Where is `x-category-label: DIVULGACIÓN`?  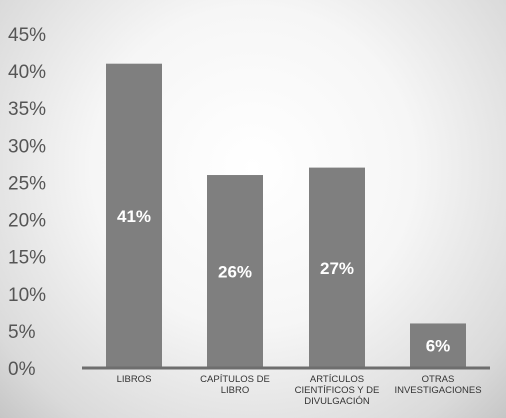
x-category-label: DIVULGACIÓN is located at coordinates (337, 401).